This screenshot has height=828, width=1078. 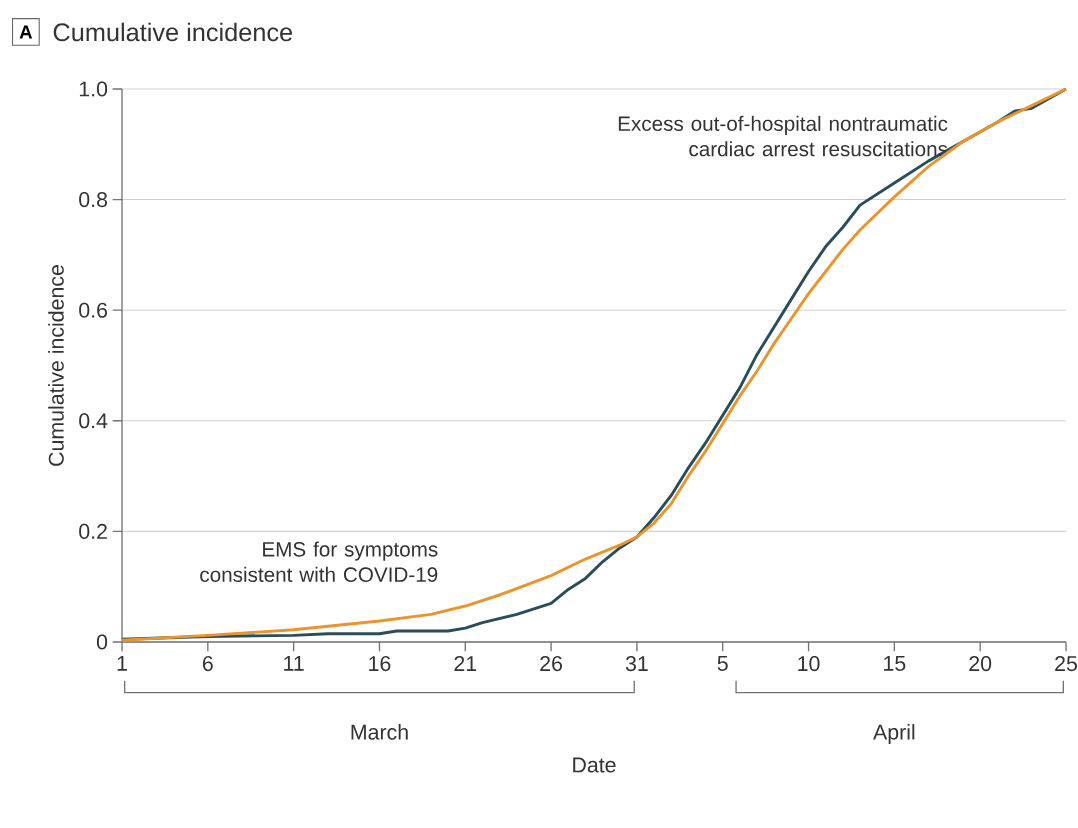 What do you see at coordinates (93, 89) in the screenshot?
I see `y-tick-label: 1.0` at bounding box center [93, 89].